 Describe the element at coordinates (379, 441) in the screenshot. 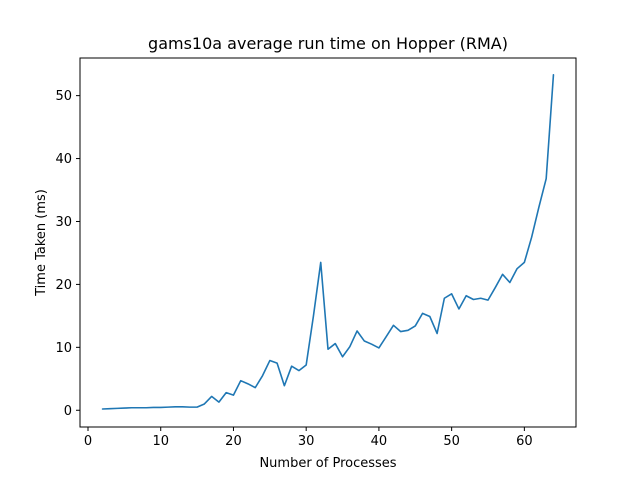

I see `x-tick-label: 40` at that location.